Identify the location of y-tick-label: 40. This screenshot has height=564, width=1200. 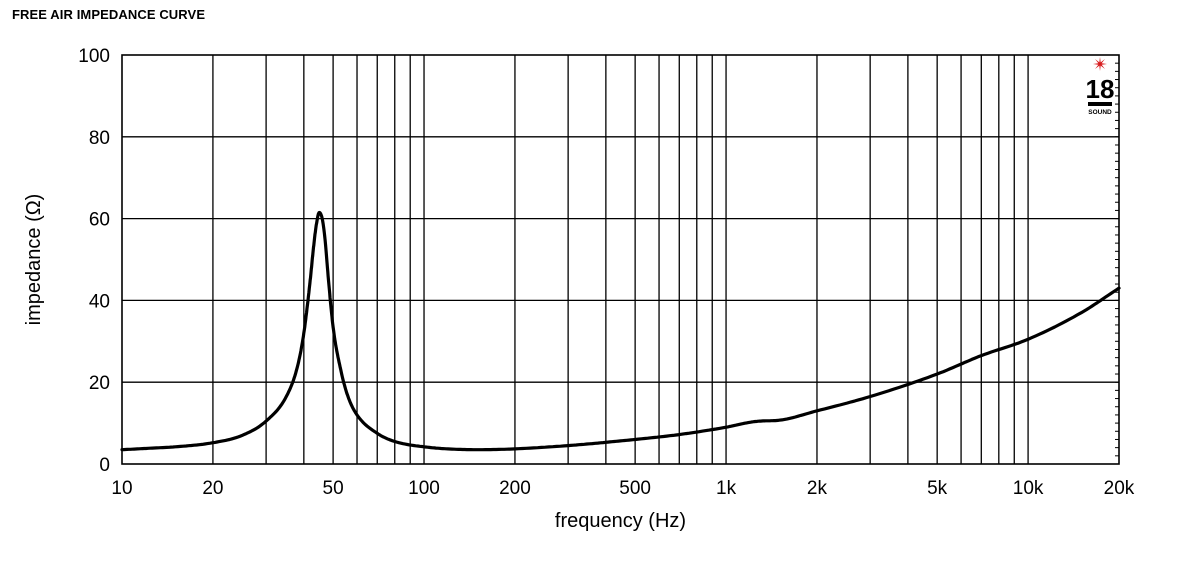
(99, 301).